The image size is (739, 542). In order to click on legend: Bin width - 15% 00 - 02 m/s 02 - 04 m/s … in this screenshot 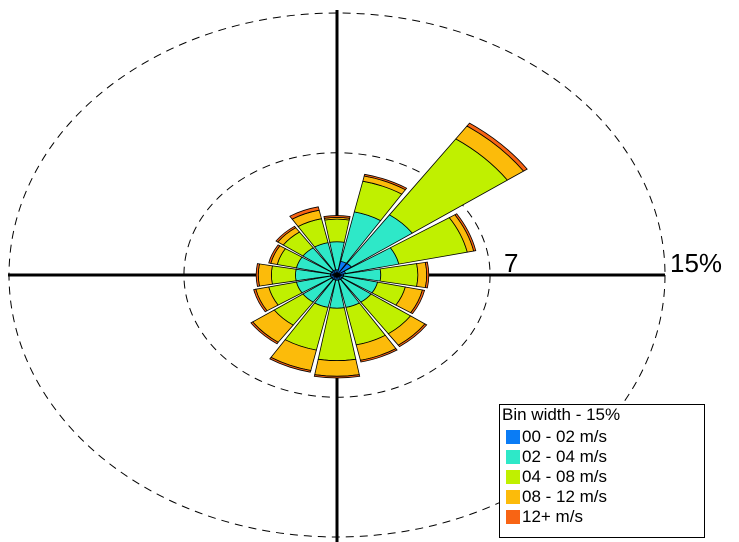, I will do `click(602, 471)`.